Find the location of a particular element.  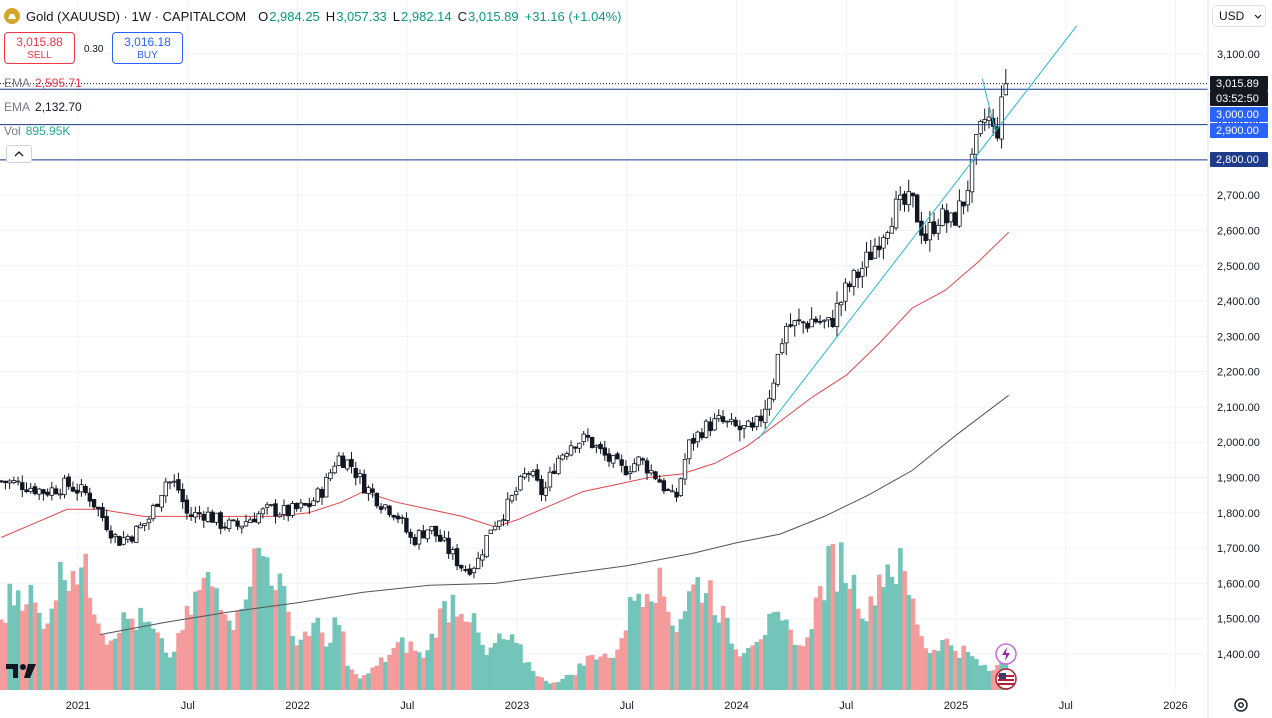

trendline is located at coordinates (988, 105).